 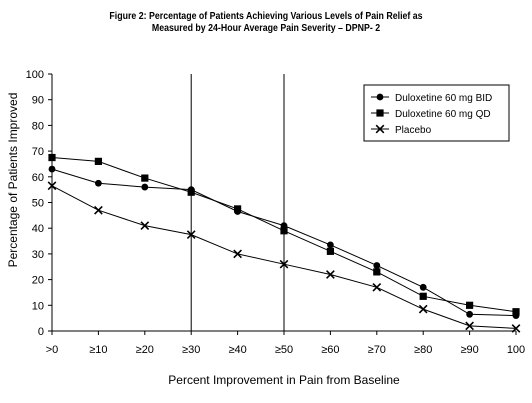 What do you see at coordinates (516, 350) in the screenshot?
I see `x-tick-label: 100` at bounding box center [516, 350].